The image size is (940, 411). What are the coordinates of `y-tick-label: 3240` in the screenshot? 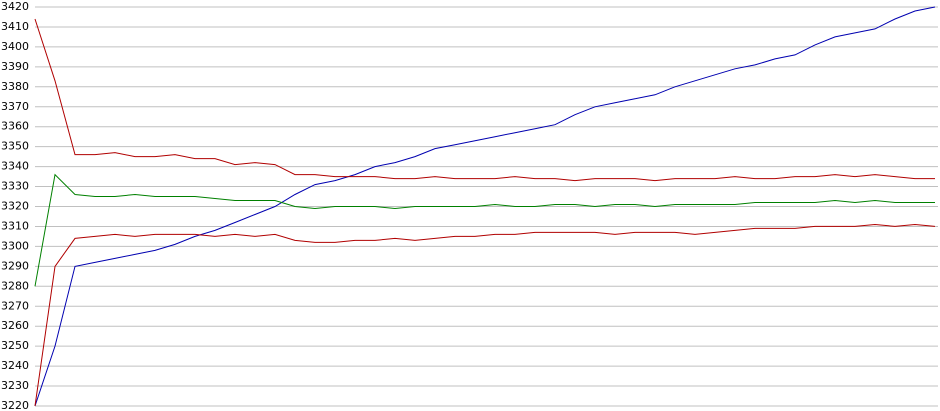 It's located at (15, 365).